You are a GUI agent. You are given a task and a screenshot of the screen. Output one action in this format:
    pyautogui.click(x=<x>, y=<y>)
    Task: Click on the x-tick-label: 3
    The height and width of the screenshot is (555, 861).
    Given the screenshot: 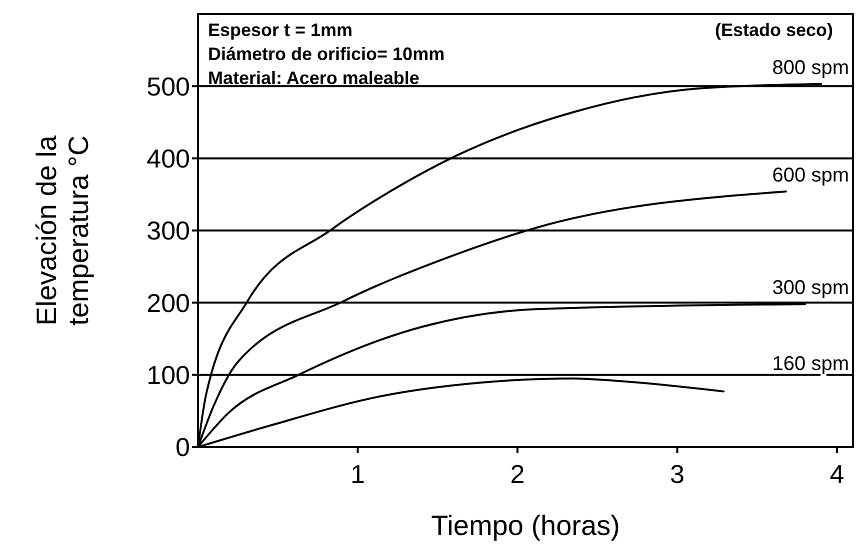 What is the action you would take?
    pyautogui.click(x=677, y=474)
    